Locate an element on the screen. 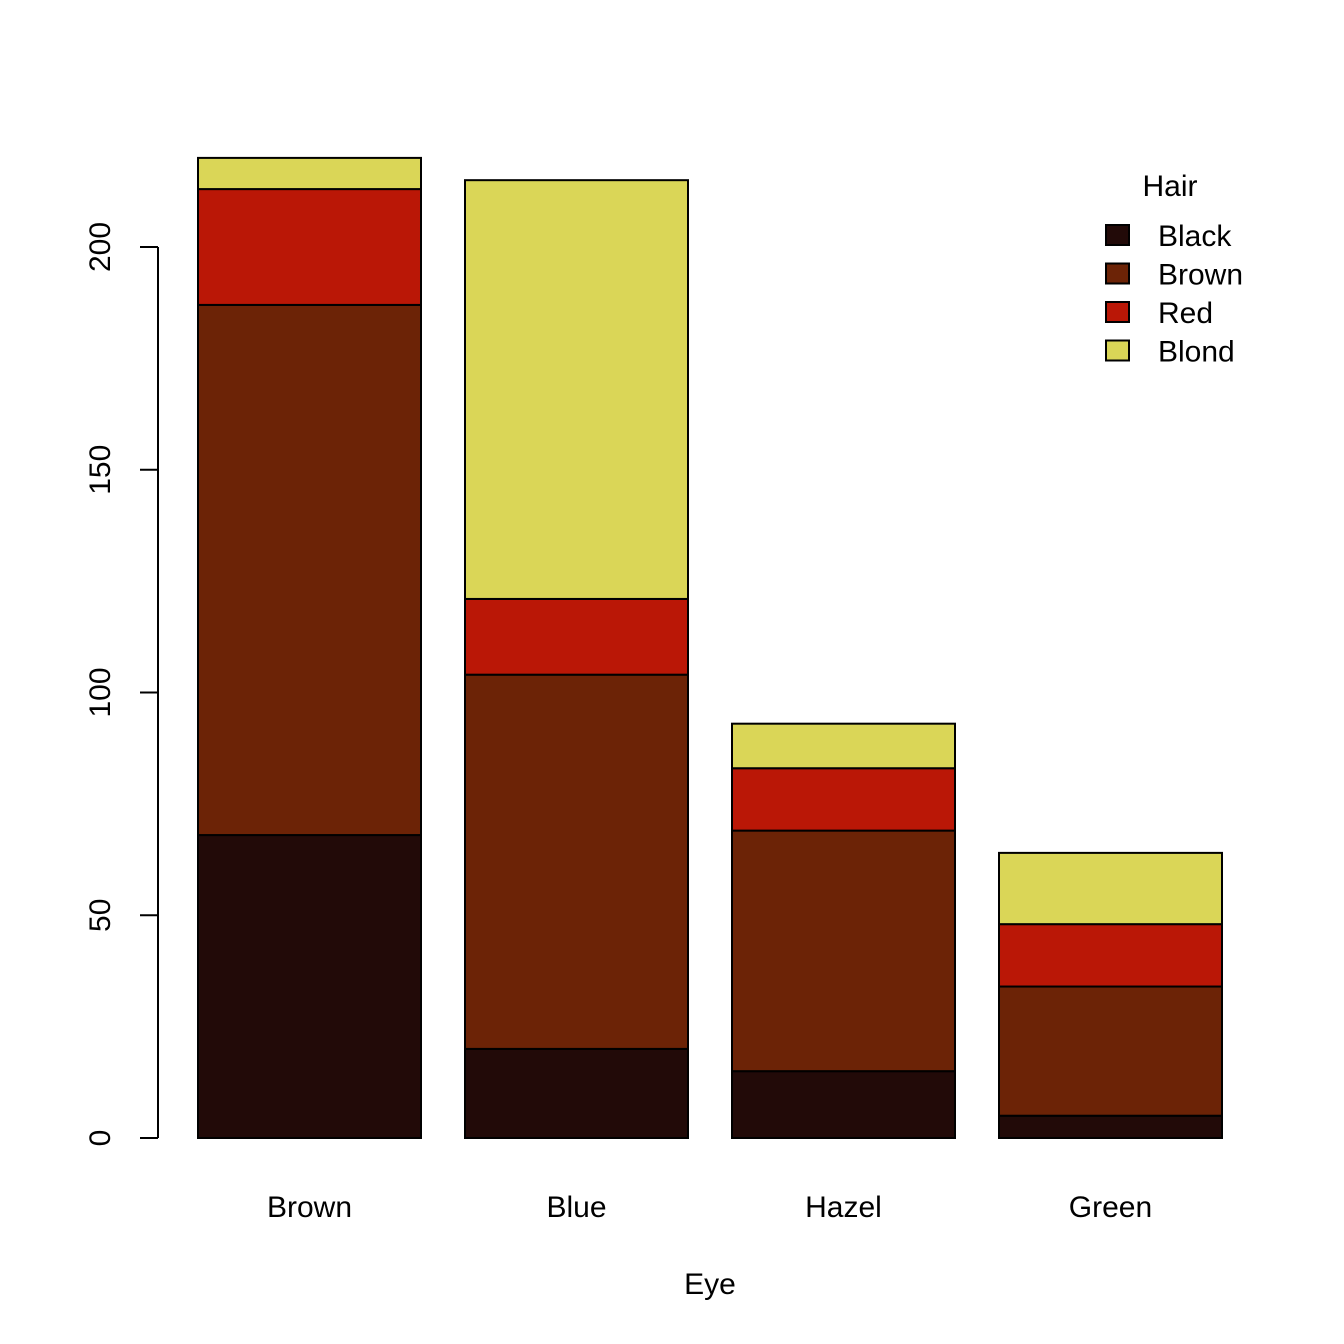 This screenshot has width=1344, height=1344. bar-segment-hazel-brown is located at coordinates (843, 951).